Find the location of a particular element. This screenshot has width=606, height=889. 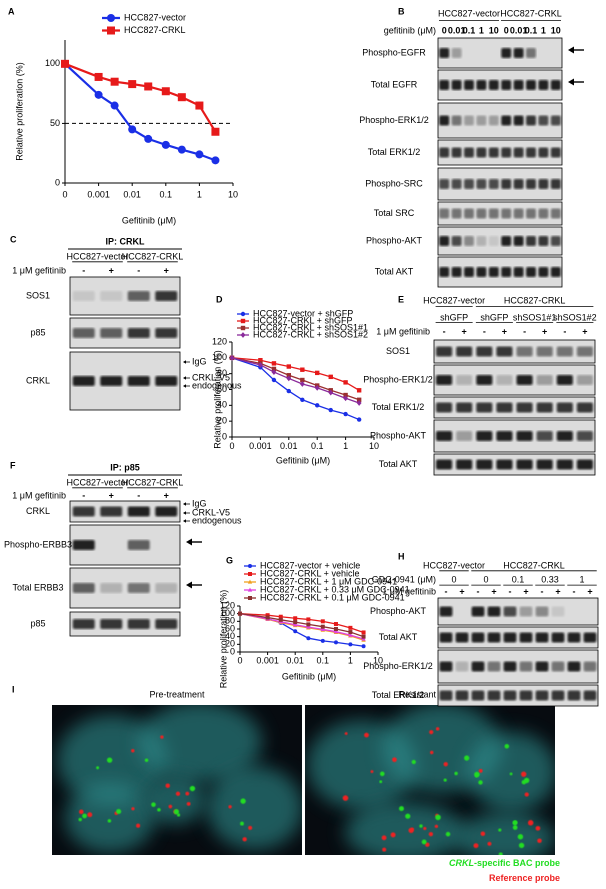

panel-letter: H is located at coordinates (401, 556).